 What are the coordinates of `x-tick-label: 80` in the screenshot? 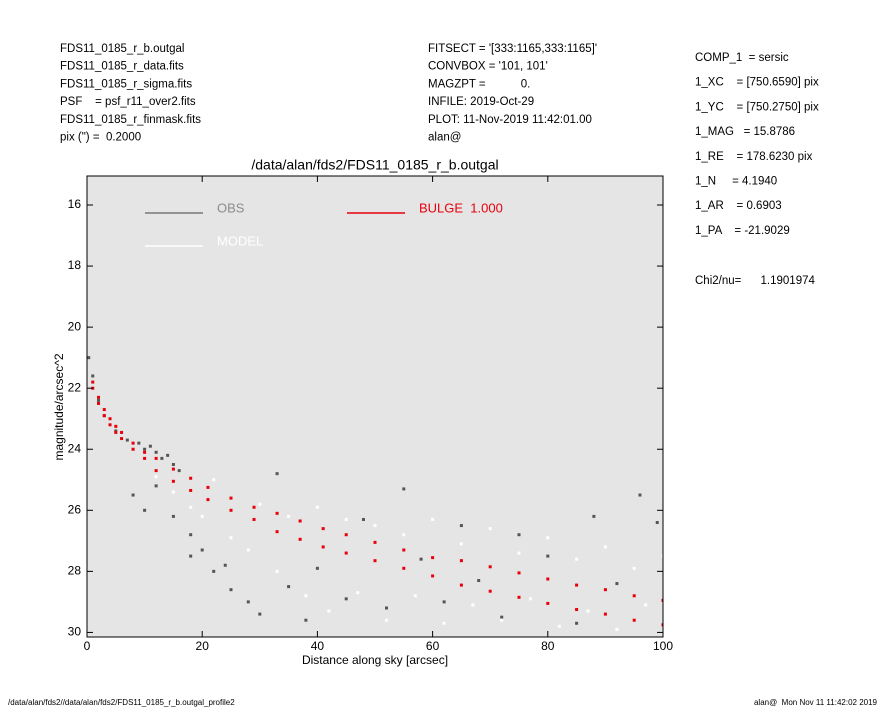 It's located at (548, 646).